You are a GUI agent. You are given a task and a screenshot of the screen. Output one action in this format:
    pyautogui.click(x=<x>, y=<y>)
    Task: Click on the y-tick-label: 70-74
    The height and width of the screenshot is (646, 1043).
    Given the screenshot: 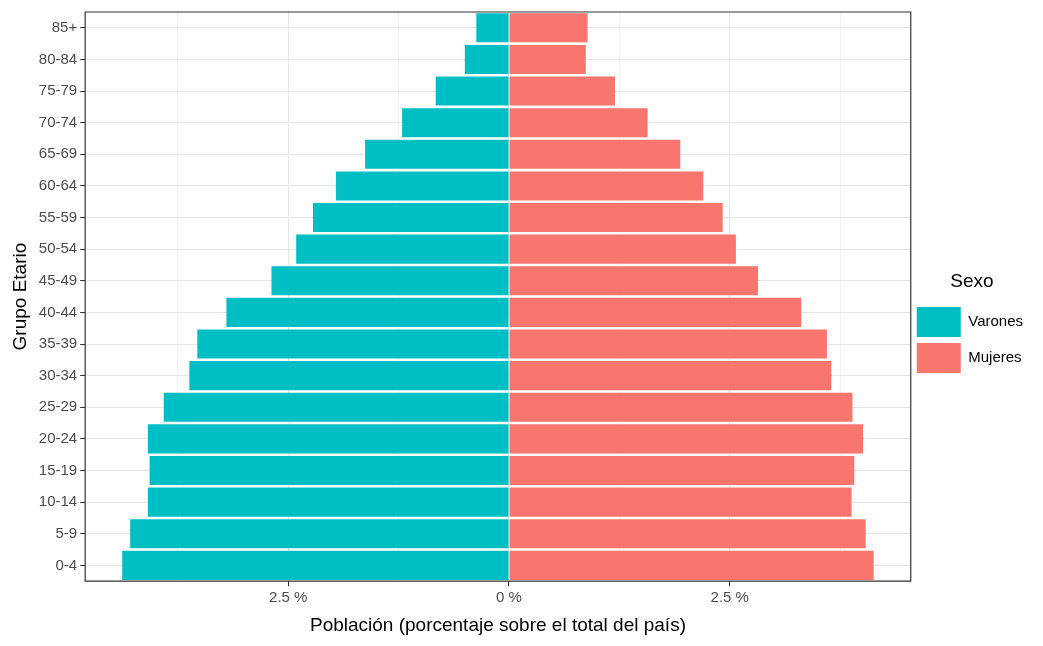 What is the action you would take?
    pyautogui.click(x=58, y=121)
    